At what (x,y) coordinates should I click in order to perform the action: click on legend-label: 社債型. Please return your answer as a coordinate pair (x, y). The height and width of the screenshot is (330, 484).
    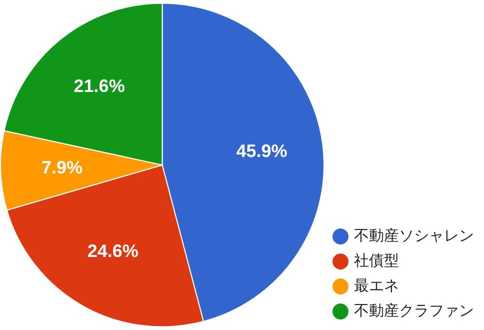
    Looking at the image, I should click on (376, 260).